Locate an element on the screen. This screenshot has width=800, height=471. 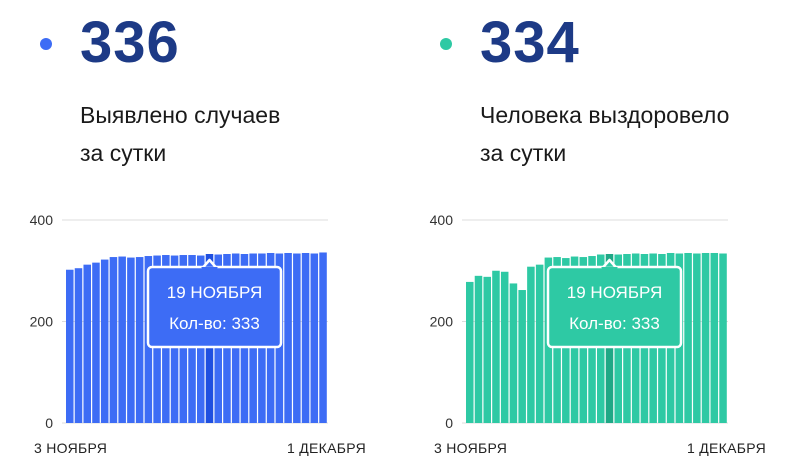
headline-value: 334 is located at coordinates (530, 42).